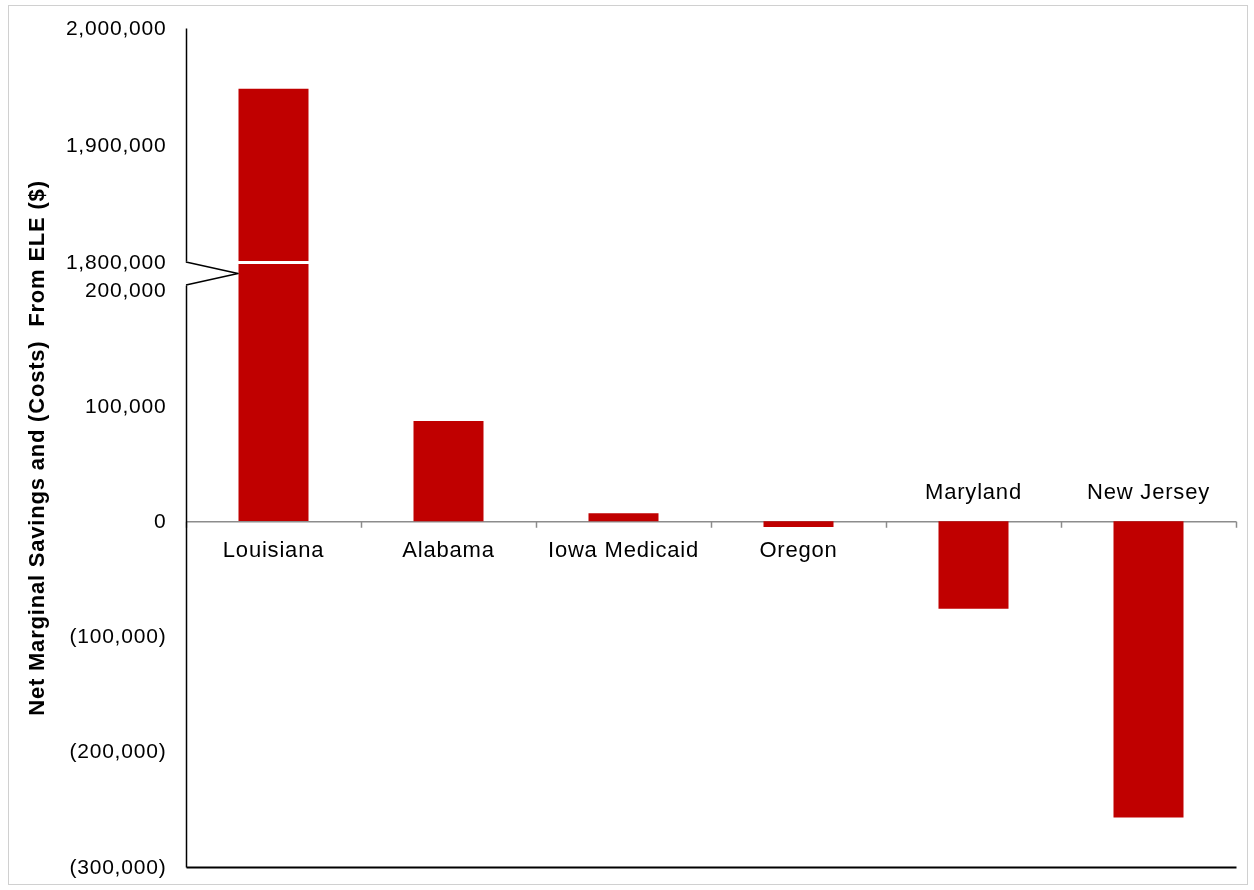 Image resolution: width=1254 pixels, height=890 pixels. What do you see at coordinates (125, 290) in the screenshot?
I see `y-tick-label: 200,000` at bounding box center [125, 290].